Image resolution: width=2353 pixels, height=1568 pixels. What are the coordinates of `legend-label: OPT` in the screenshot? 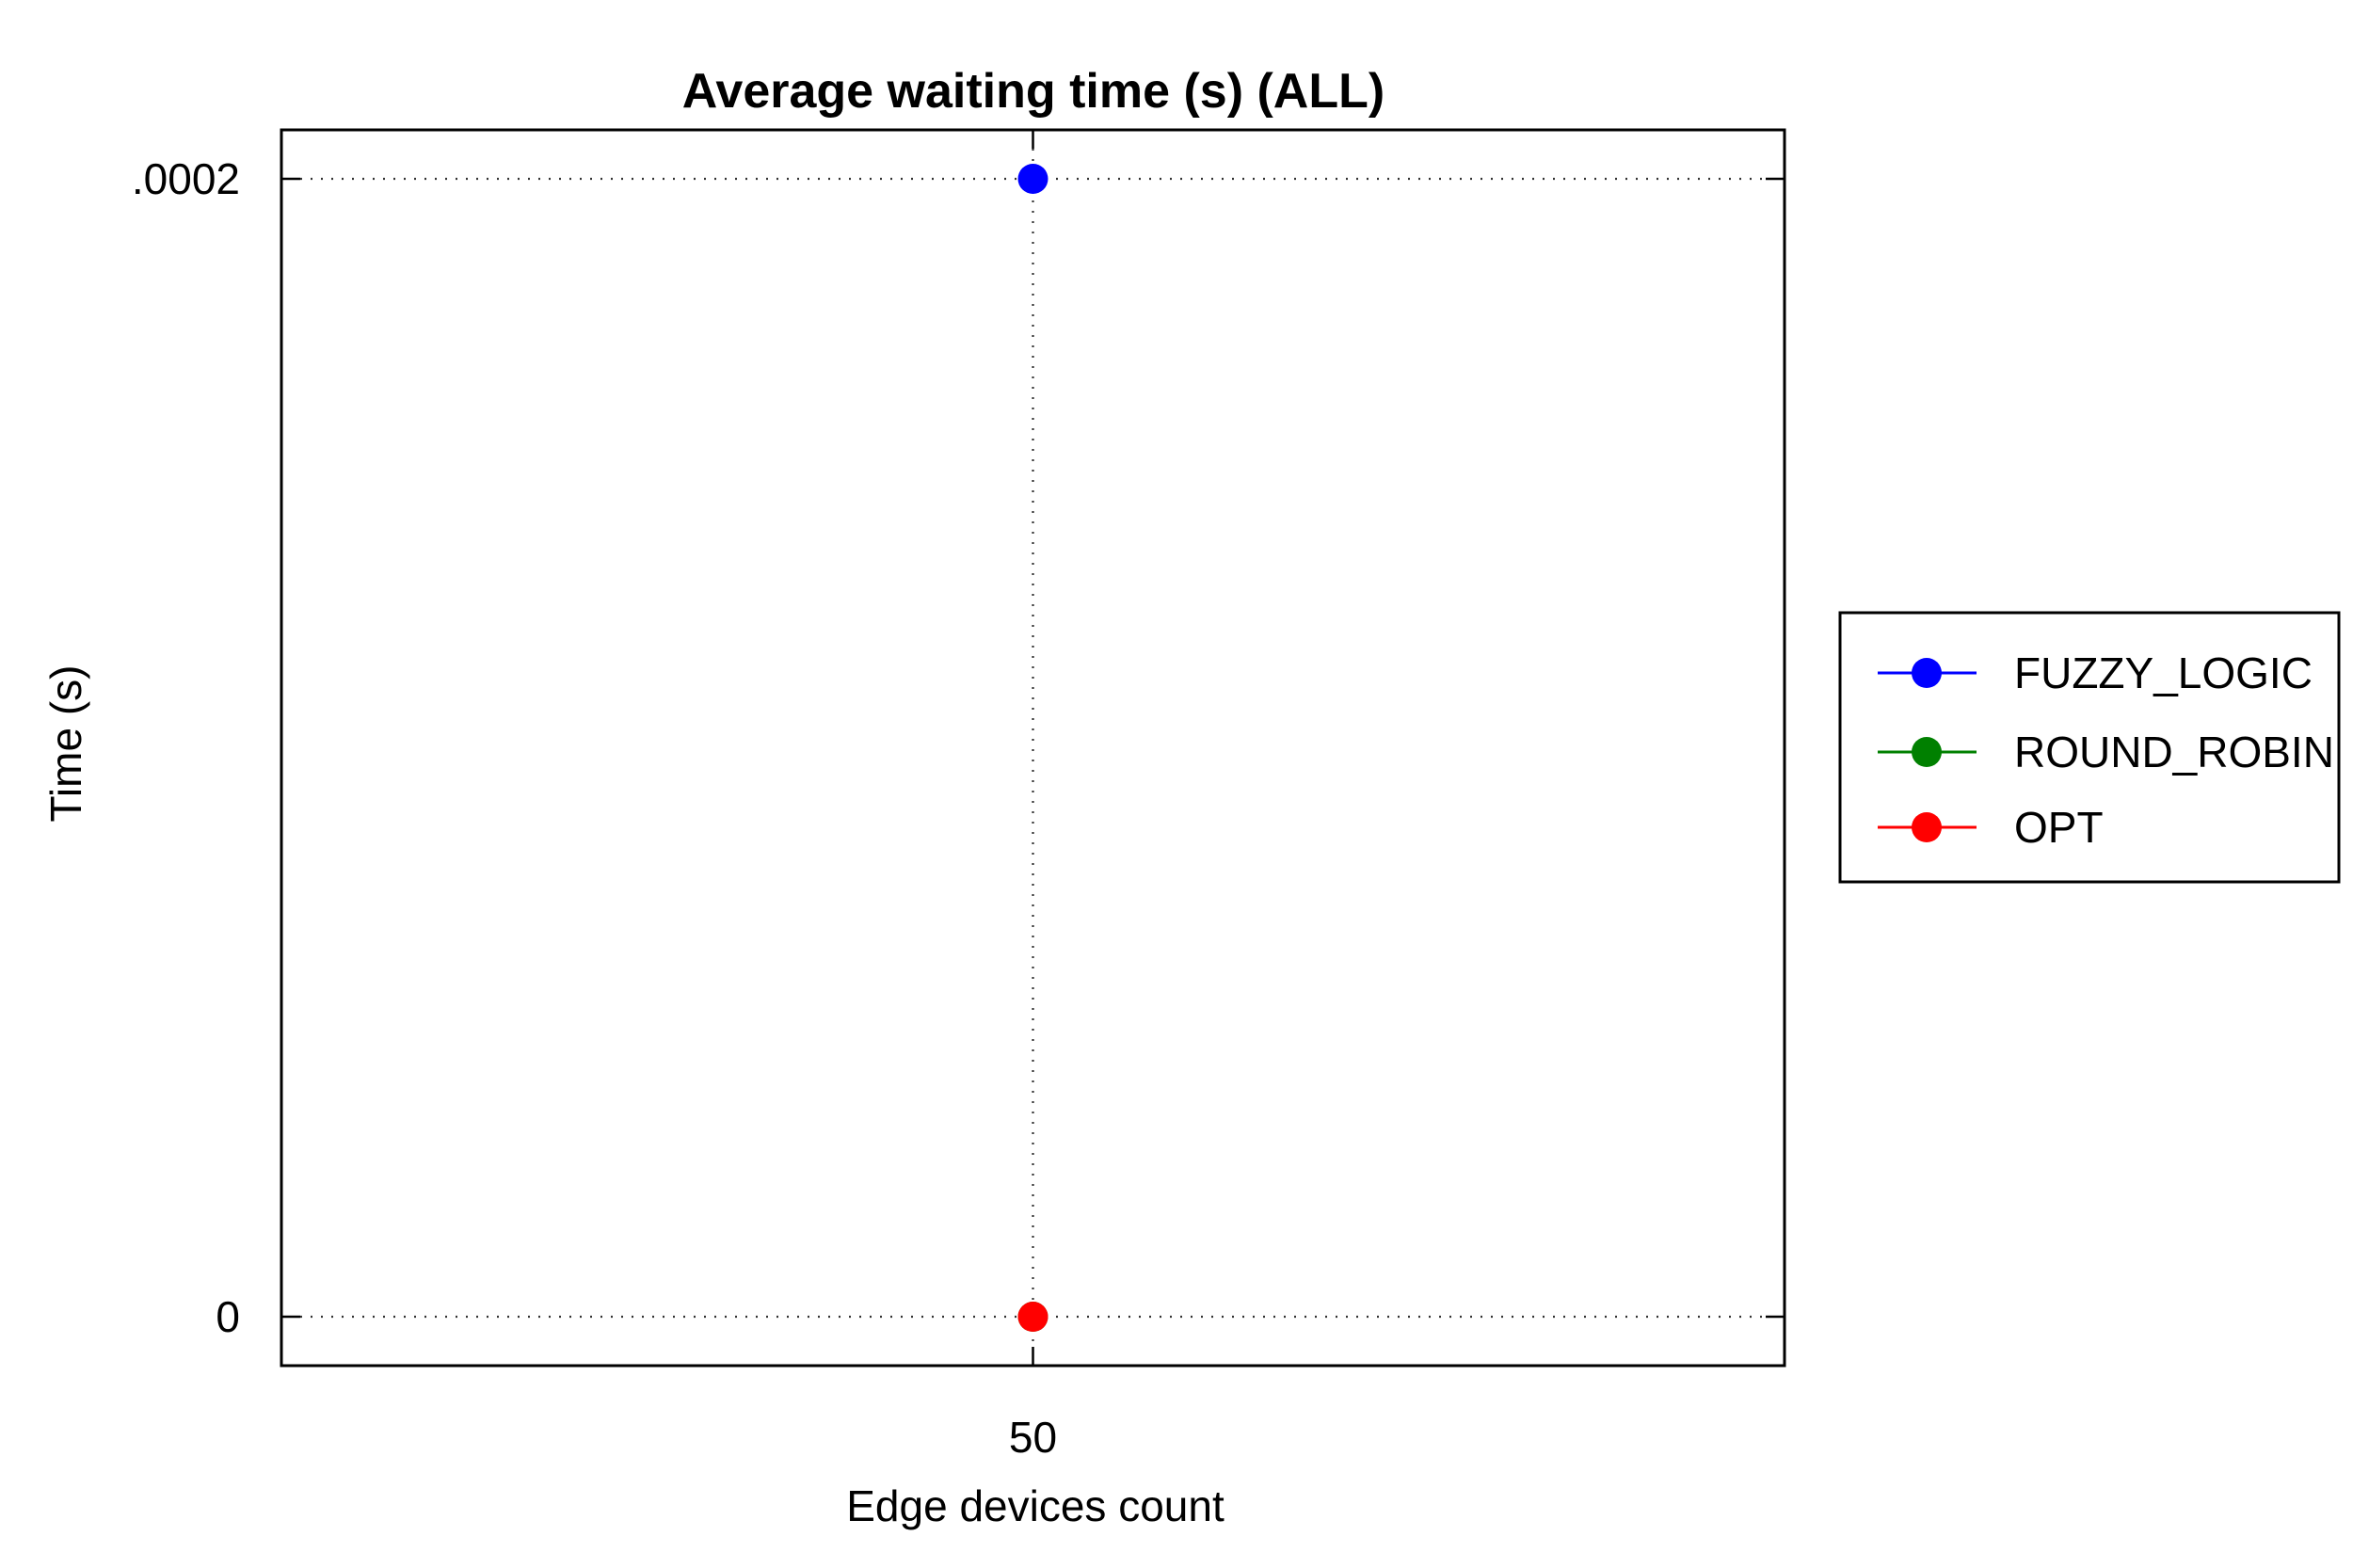 It's located at (2059, 827).